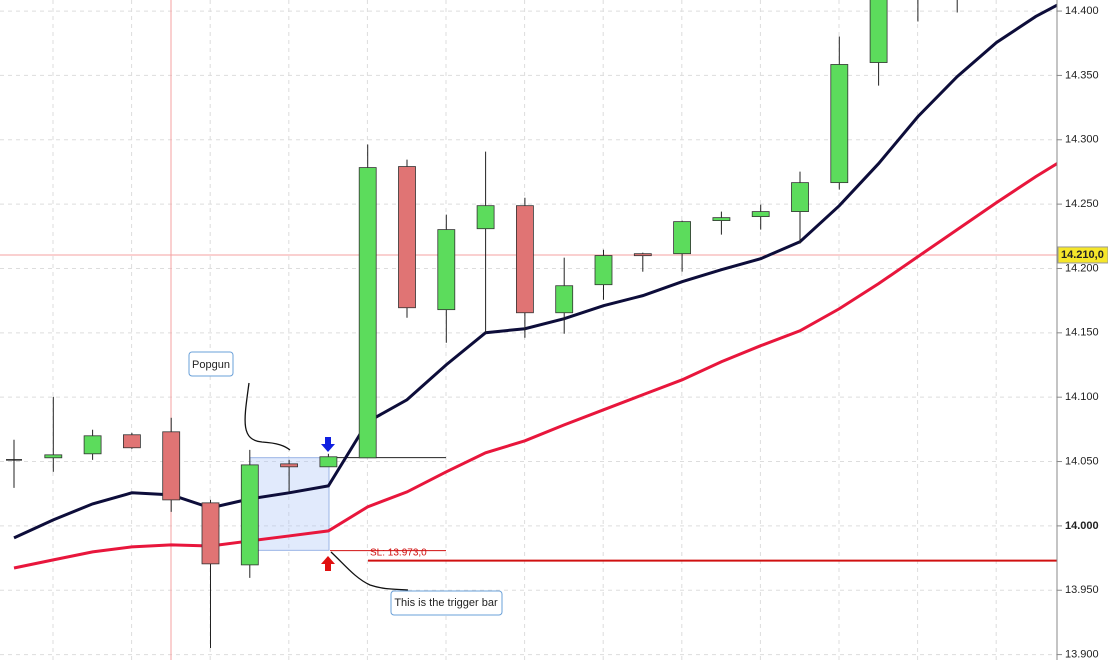  I want to click on annotations: Popgun This is the trigger bar, so click(345, 483).